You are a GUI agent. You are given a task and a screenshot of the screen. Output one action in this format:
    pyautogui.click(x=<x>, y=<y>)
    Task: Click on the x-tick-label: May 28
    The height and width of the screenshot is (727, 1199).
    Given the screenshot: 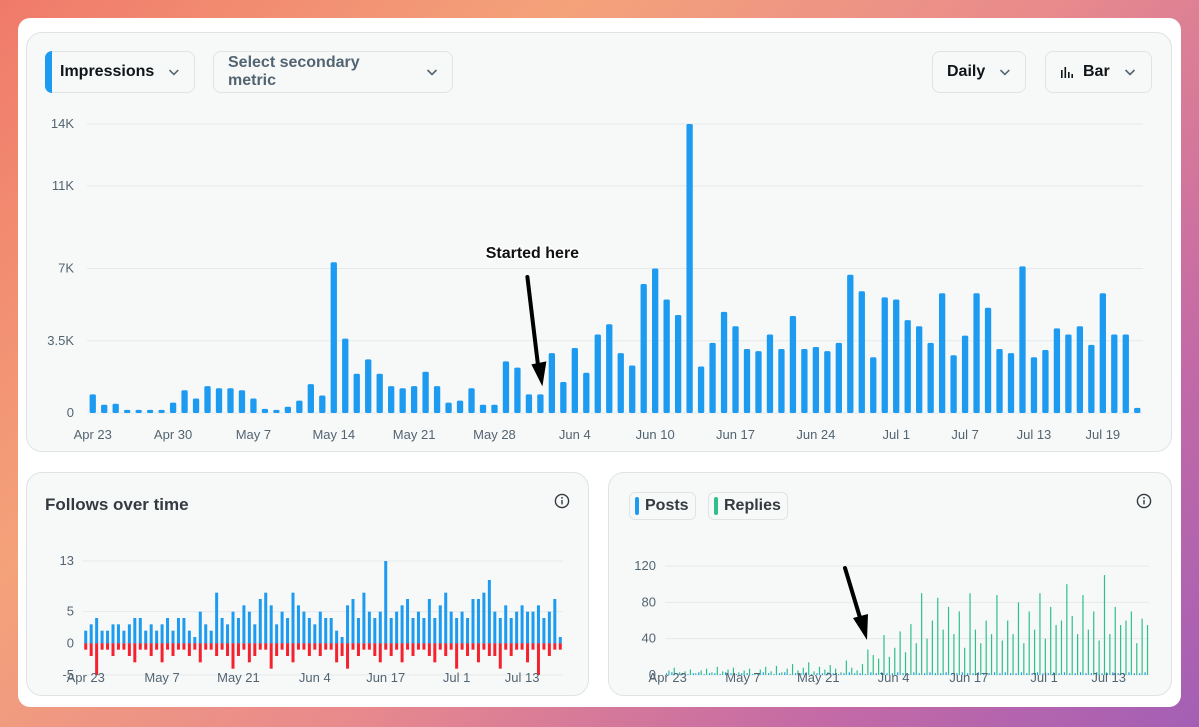 What is the action you would take?
    pyautogui.click(x=494, y=434)
    